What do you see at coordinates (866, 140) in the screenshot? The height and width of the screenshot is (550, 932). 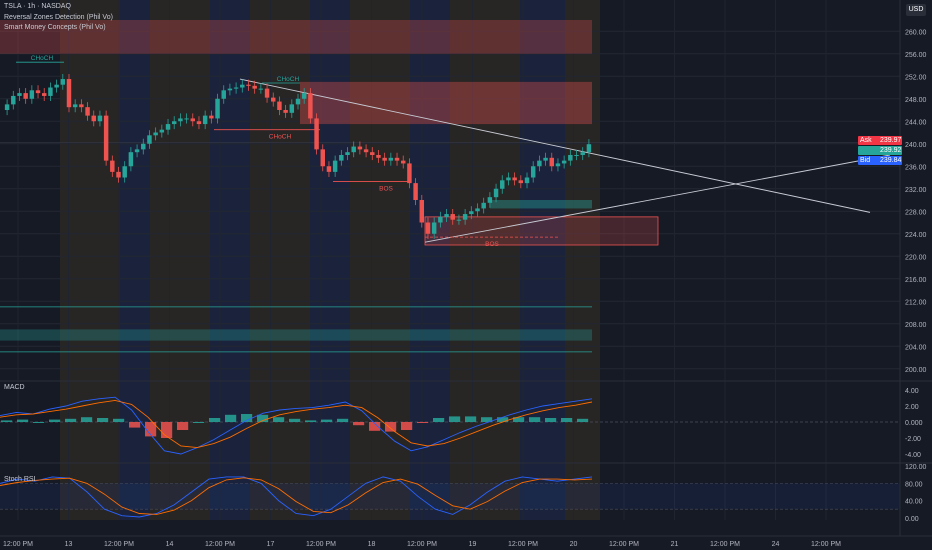 I see `ask-label: Ask` at bounding box center [866, 140].